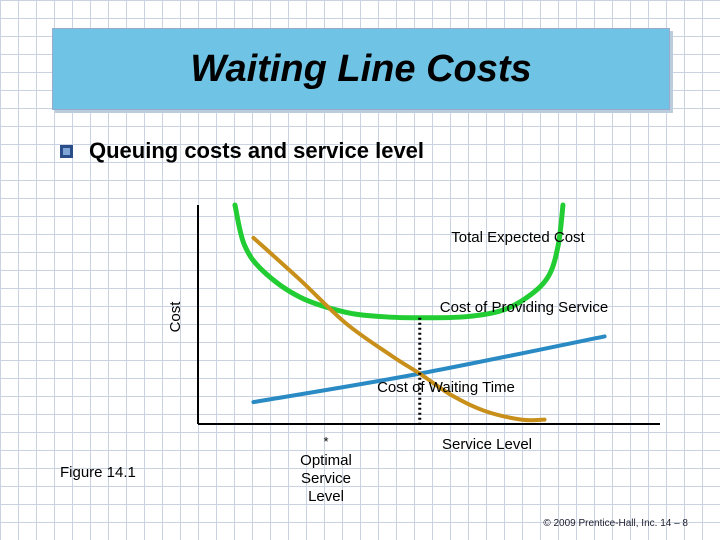 The height and width of the screenshot is (540, 720). I want to click on optimal-label-line-3: Level, so click(326, 496).